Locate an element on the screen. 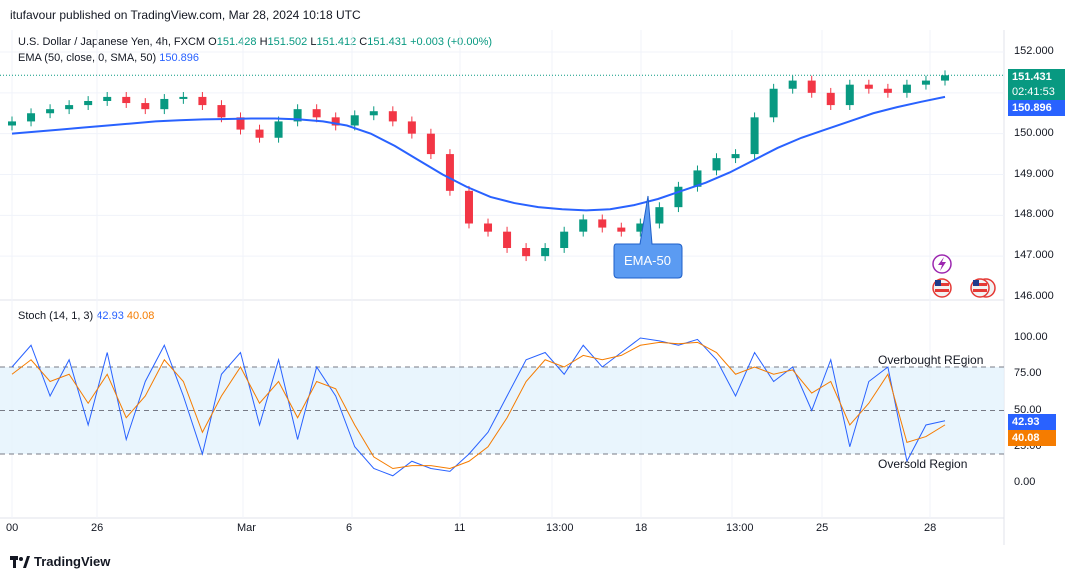  time-tick-label: 11 is located at coordinates (460, 528).